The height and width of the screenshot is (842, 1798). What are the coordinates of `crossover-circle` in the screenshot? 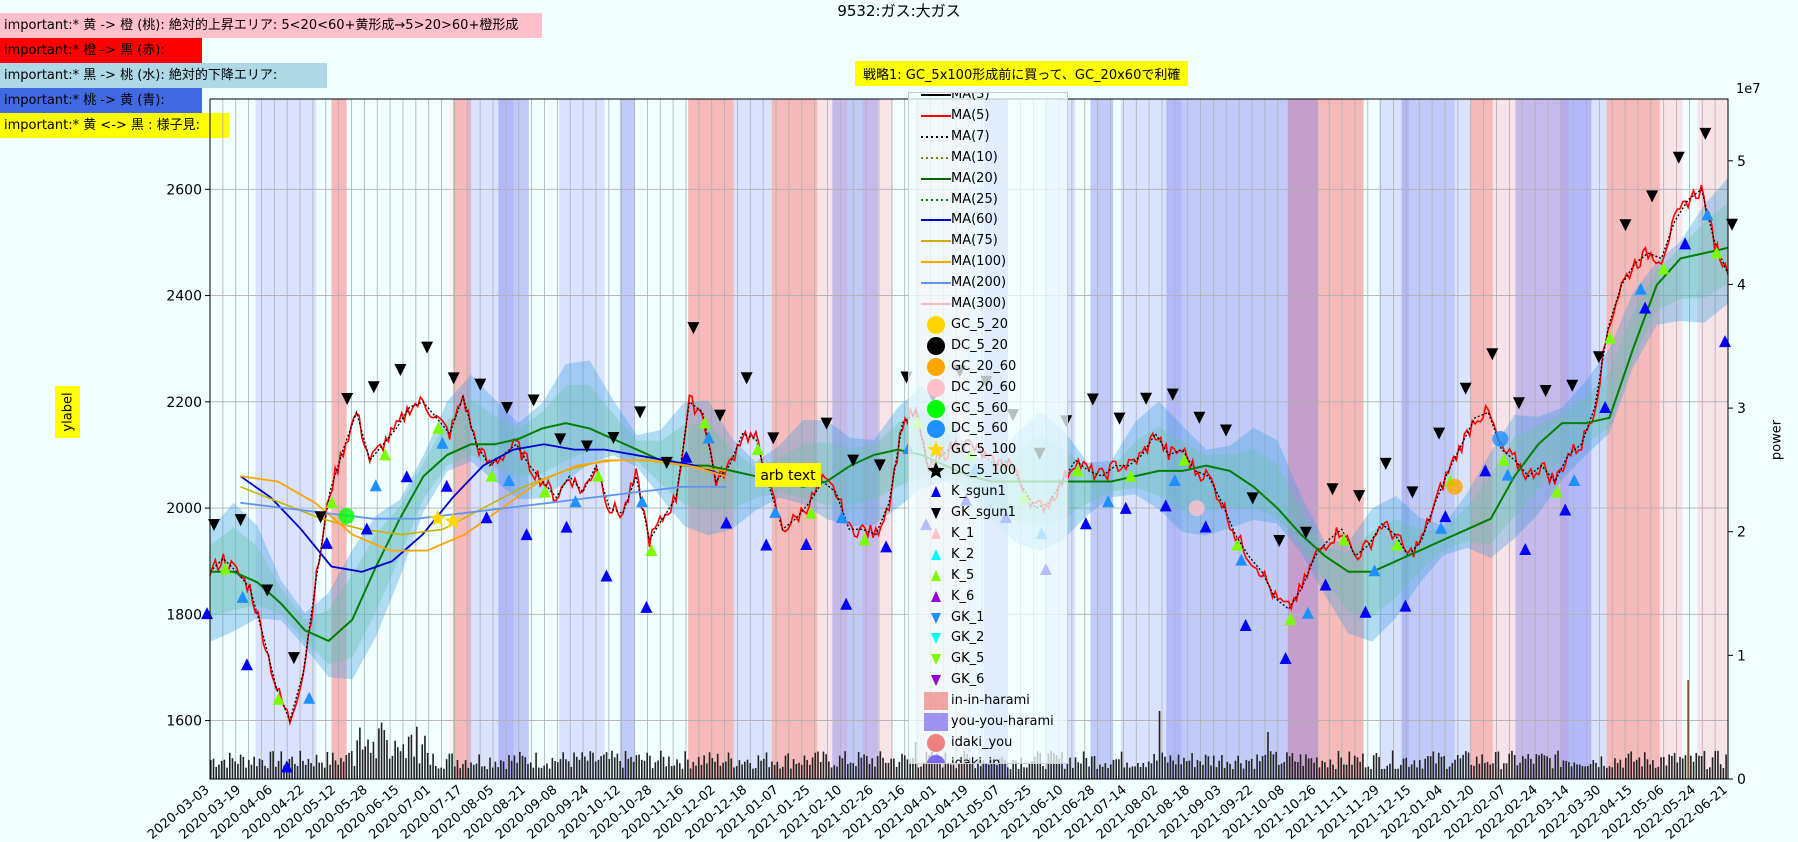 It's located at (1454, 486).